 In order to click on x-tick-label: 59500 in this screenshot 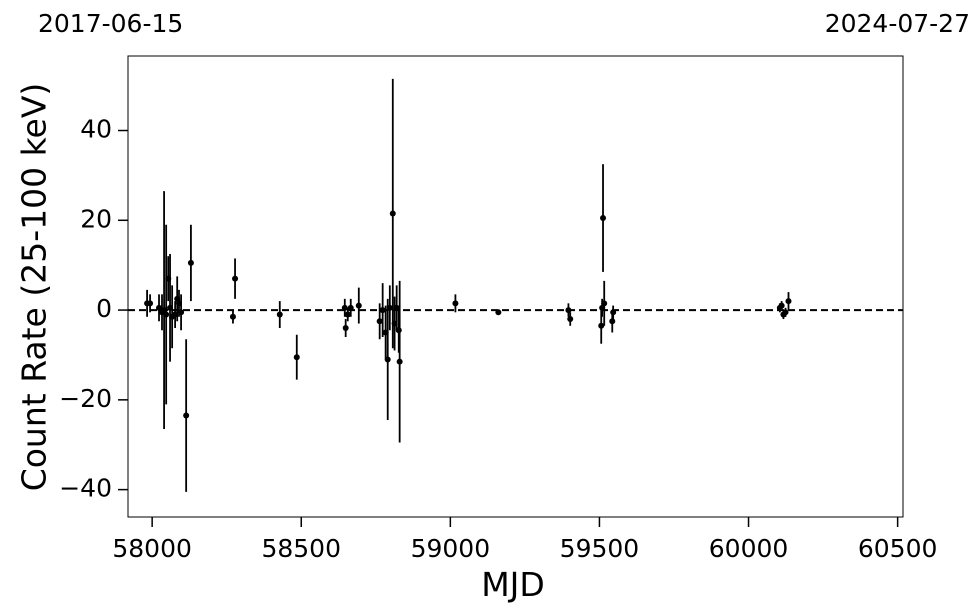, I will do `click(600, 548)`.